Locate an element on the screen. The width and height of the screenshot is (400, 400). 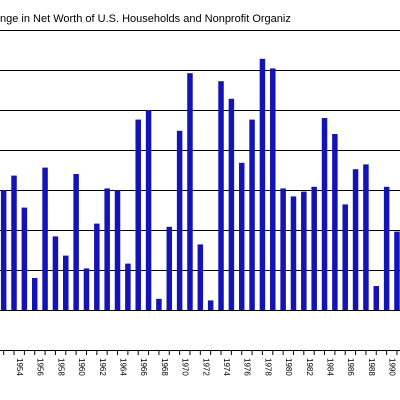
bar-1971 is located at coordinates (190, 191).